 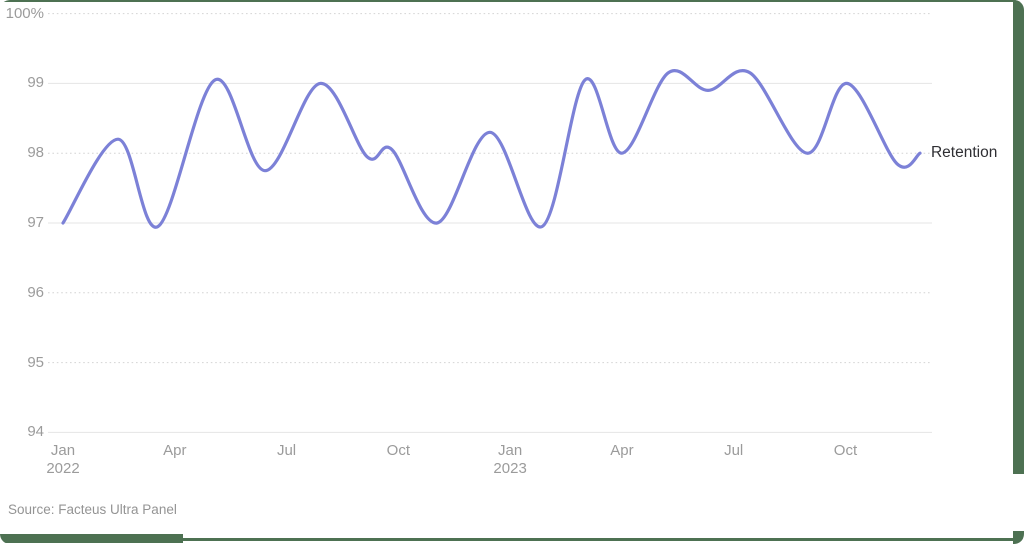 I want to click on frame-bottom-border, so click(x=603, y=539).